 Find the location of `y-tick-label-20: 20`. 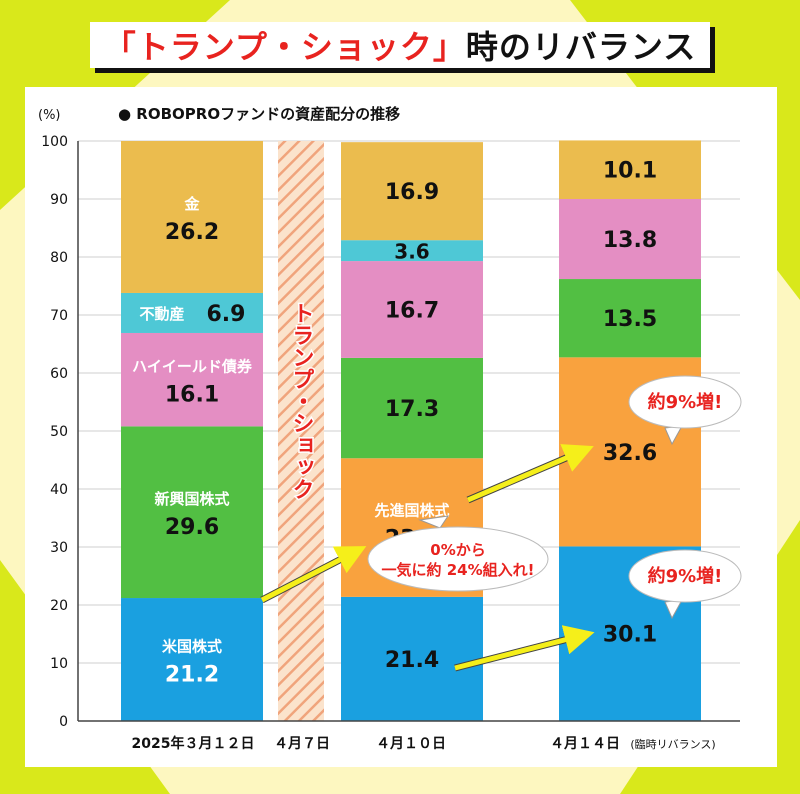

y-tick-label-20: 20 is located at coordinates (59, 606).